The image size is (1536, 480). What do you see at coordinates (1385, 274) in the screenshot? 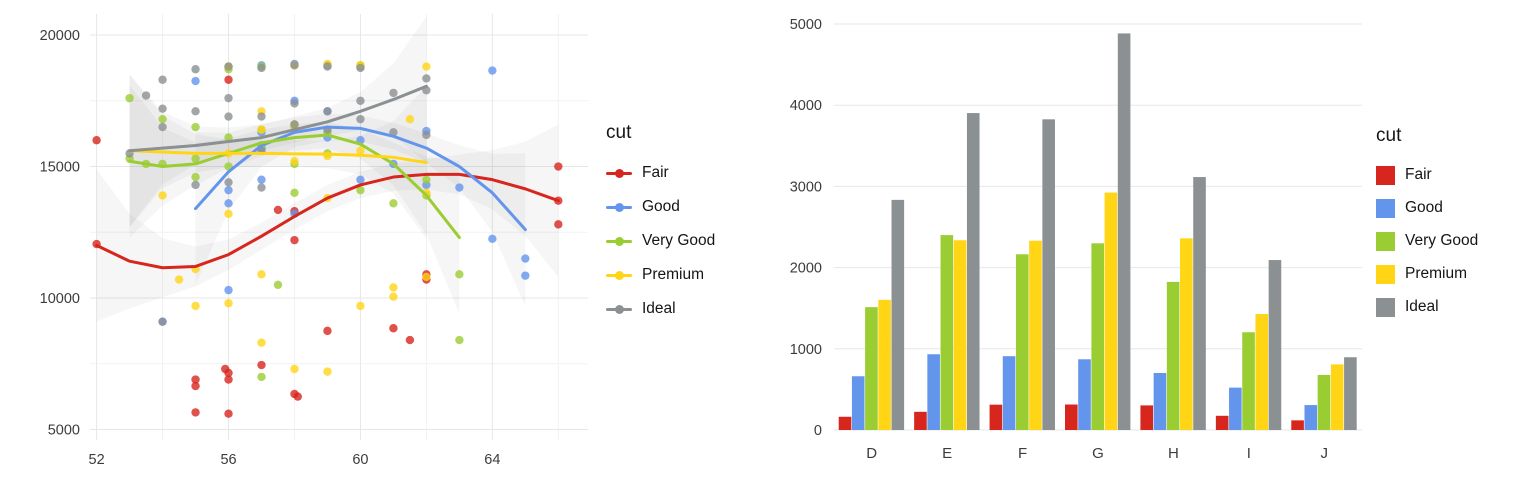
I see `premium-swatch-key` at bounding box center [1385, 274].